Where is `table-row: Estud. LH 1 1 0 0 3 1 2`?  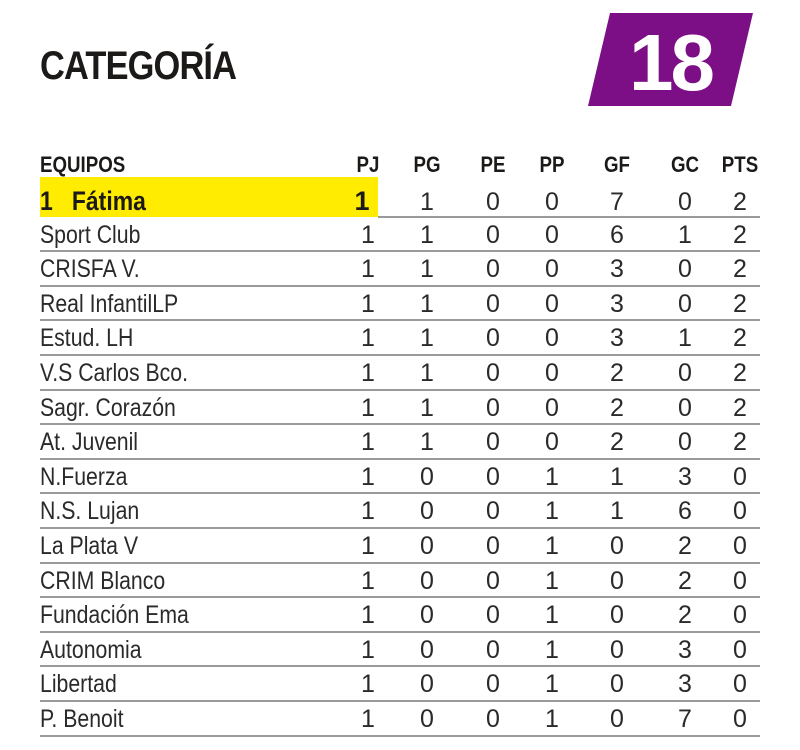
table-row: Estud. LH 1 1 0 0 3 1 2 is located at coordinates (400, 338).